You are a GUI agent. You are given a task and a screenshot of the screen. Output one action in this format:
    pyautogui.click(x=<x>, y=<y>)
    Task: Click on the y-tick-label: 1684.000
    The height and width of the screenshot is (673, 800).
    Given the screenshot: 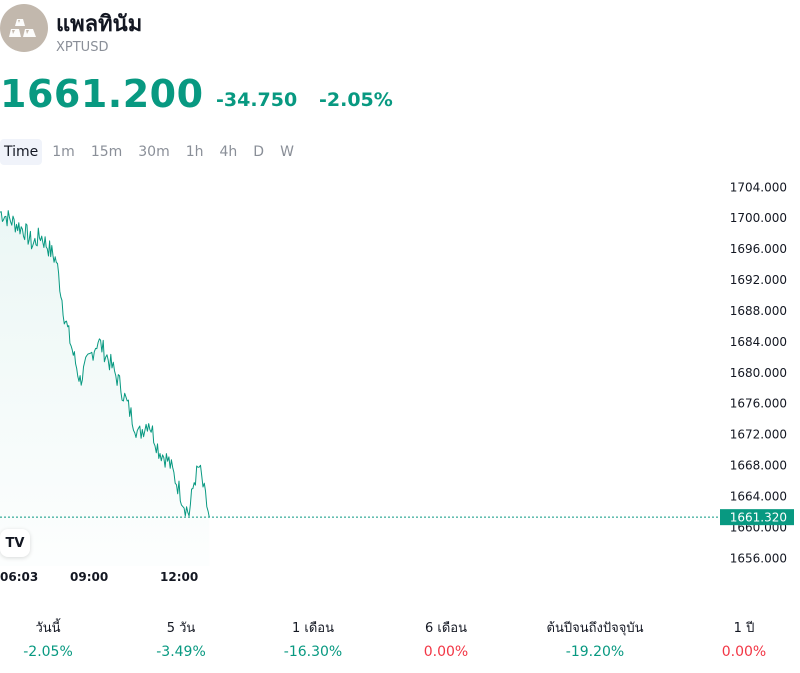 What is the action you would take?
    pyautogui.click(x=758, y=342)
    